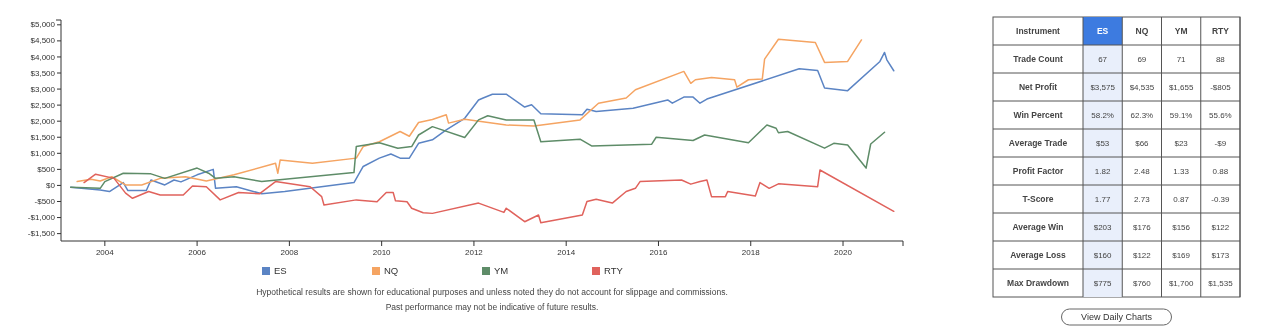  What do you see at coordinates (1102, 143) in the screenshot?
I see `text: $53` at bounding box center [1102, 143].